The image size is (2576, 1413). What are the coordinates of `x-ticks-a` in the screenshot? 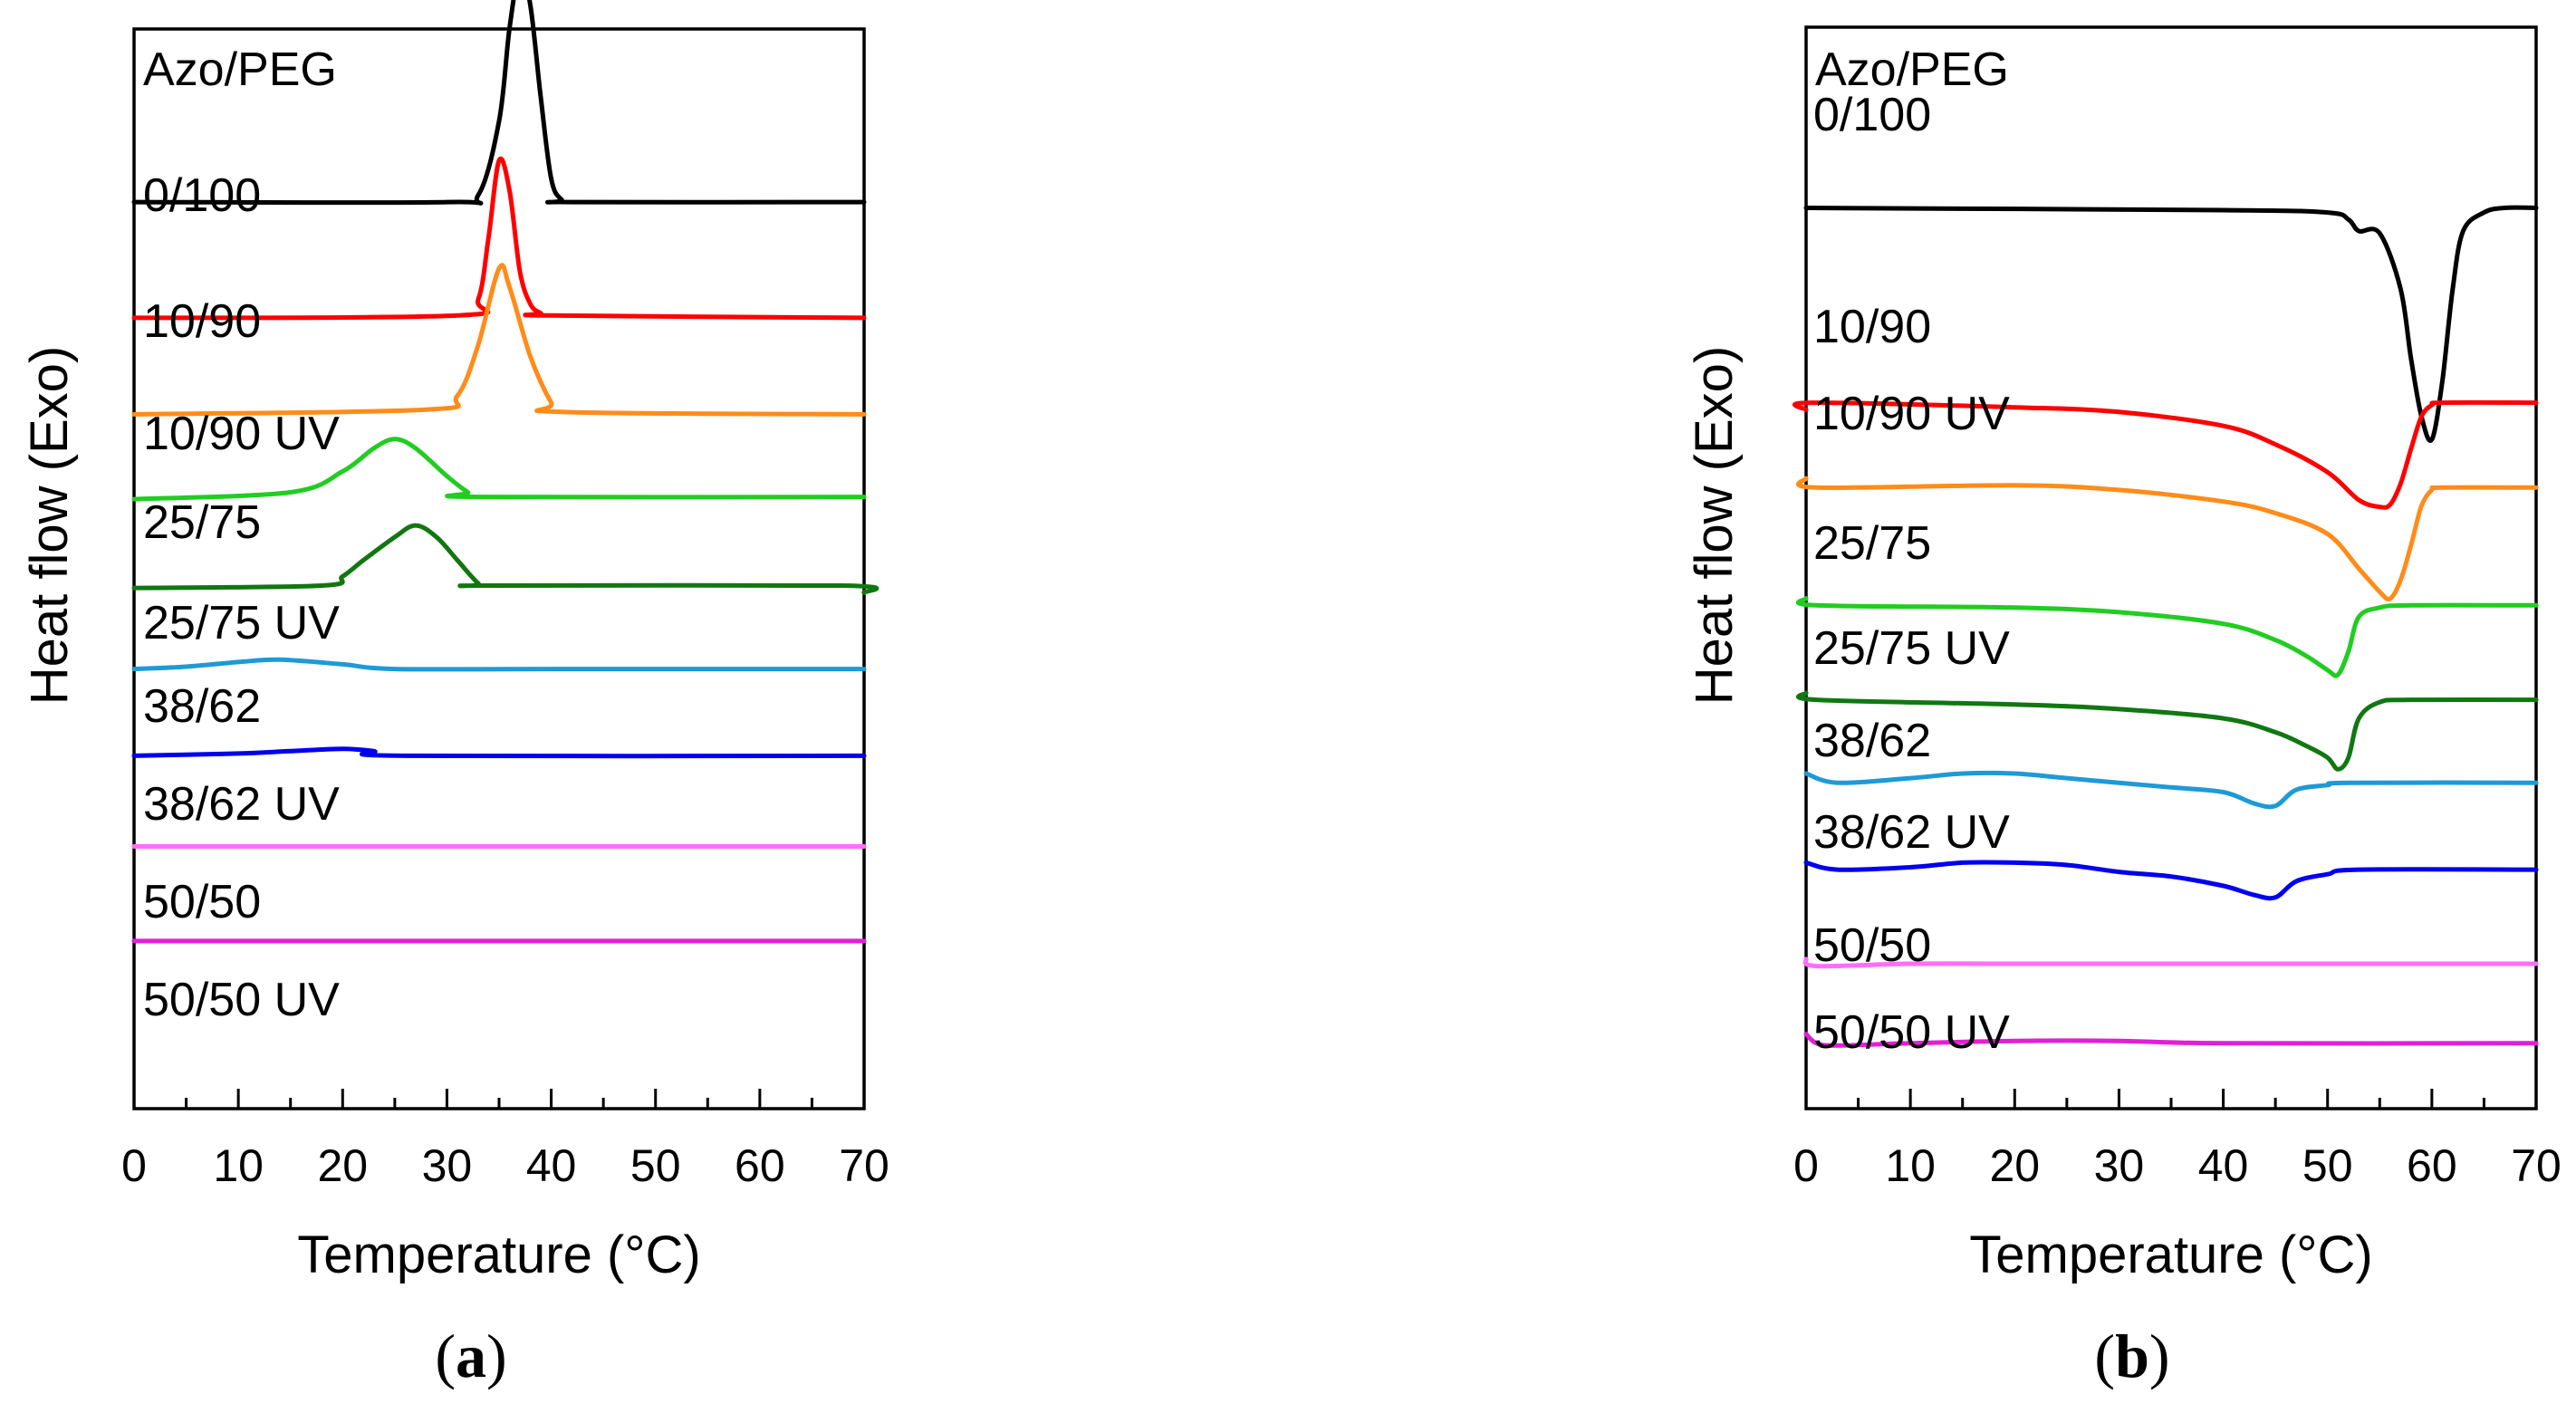 It's located at (499, 1099).